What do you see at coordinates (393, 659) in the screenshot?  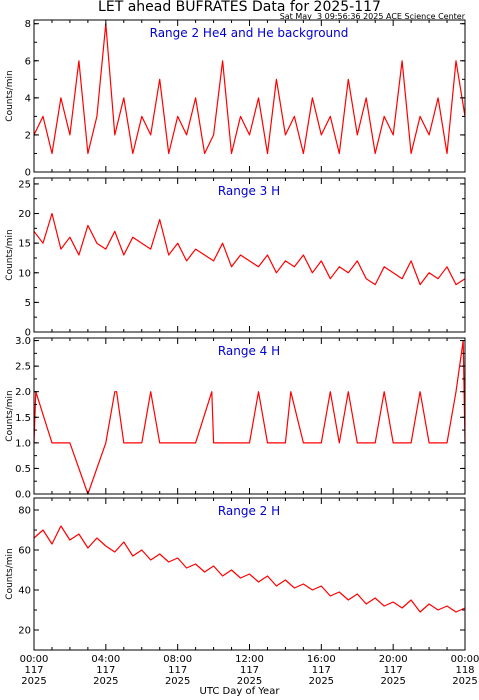 I see `x-tick-time: 20:00` at bounding box center [393, 659].